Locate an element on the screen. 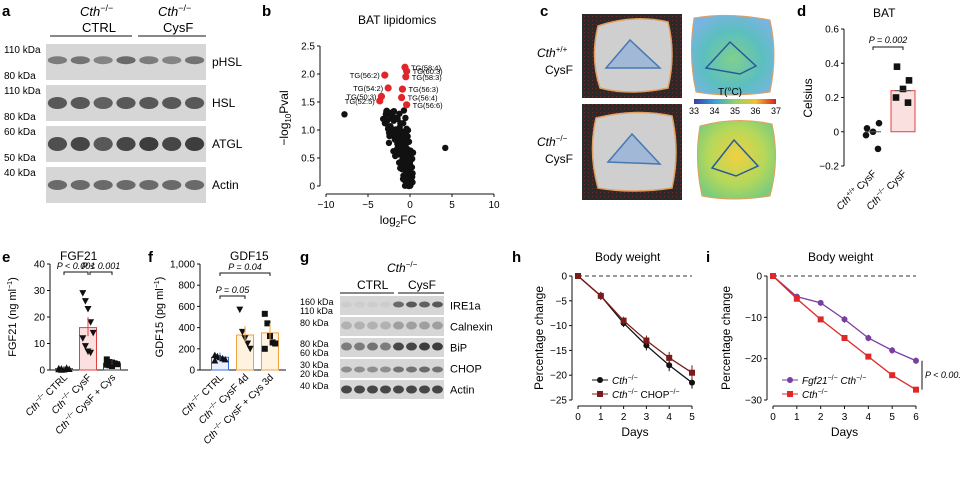 This screenshot has width=960, height=499. panel-c-row2-genotype: Cth−/− is located at coordinates (552, 141).